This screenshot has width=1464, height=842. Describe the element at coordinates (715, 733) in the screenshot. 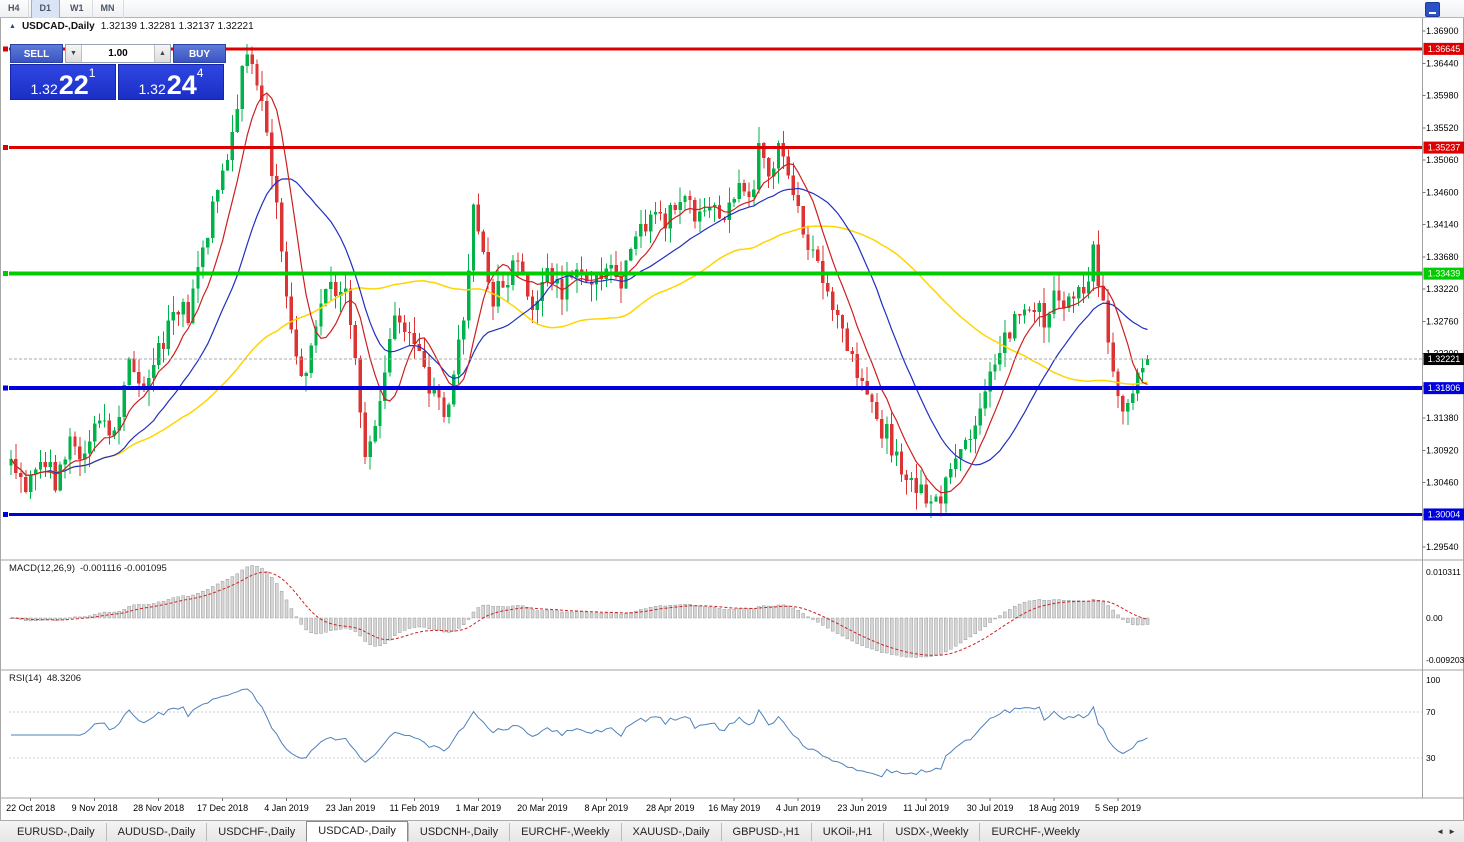

I see `rsi-pane` at that location.